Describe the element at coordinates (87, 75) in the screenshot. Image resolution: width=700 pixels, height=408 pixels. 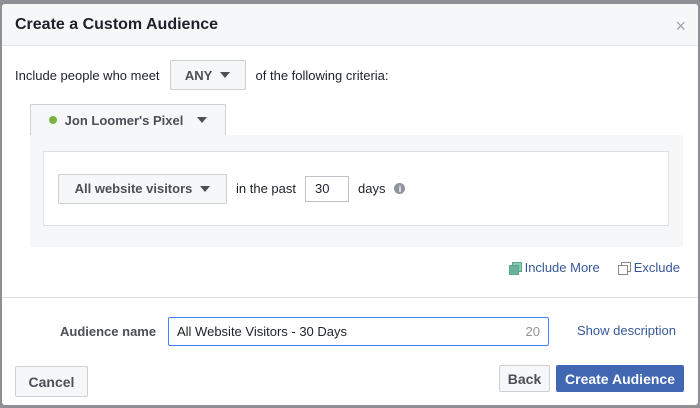
I see `criteria-prefix: Include people who meet` at that location.